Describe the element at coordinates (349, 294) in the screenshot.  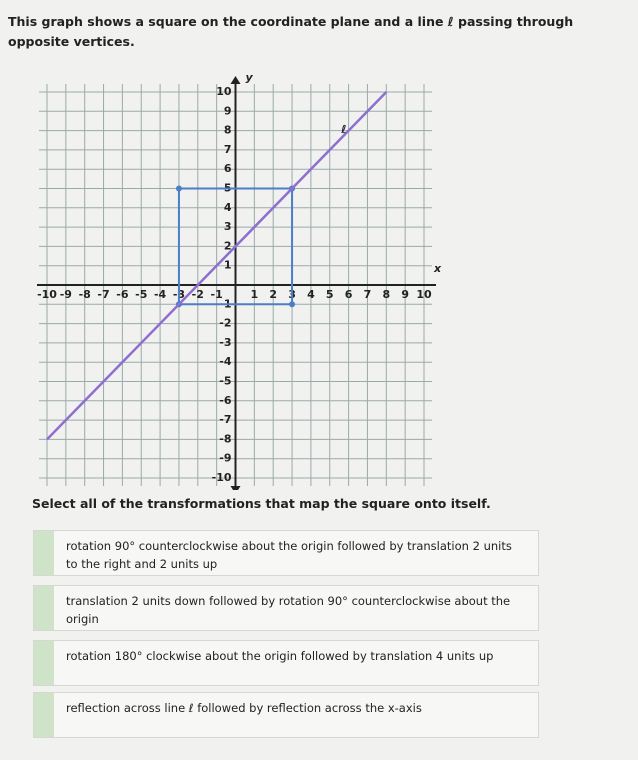
I see `x-tick-label: 6` at that location.